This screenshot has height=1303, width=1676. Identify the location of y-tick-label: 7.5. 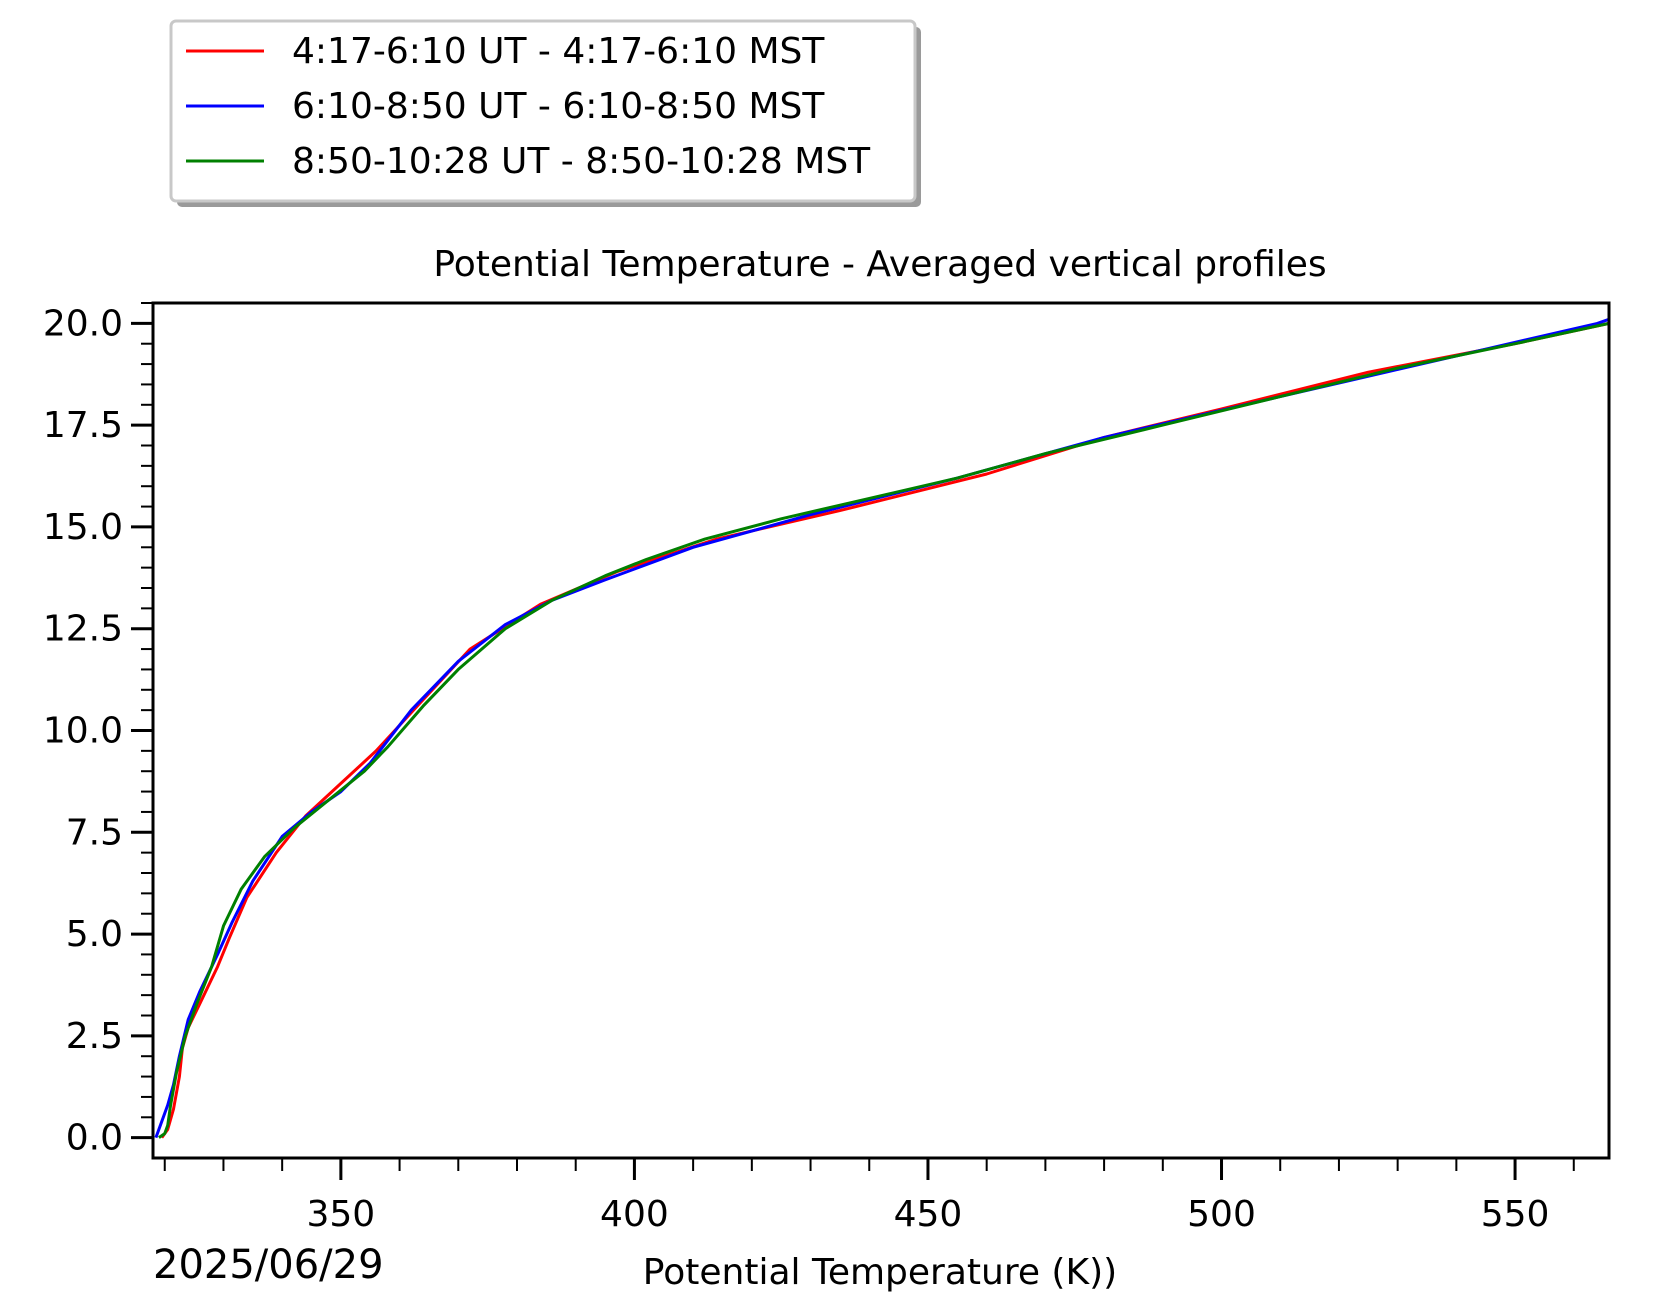
(94, 832).